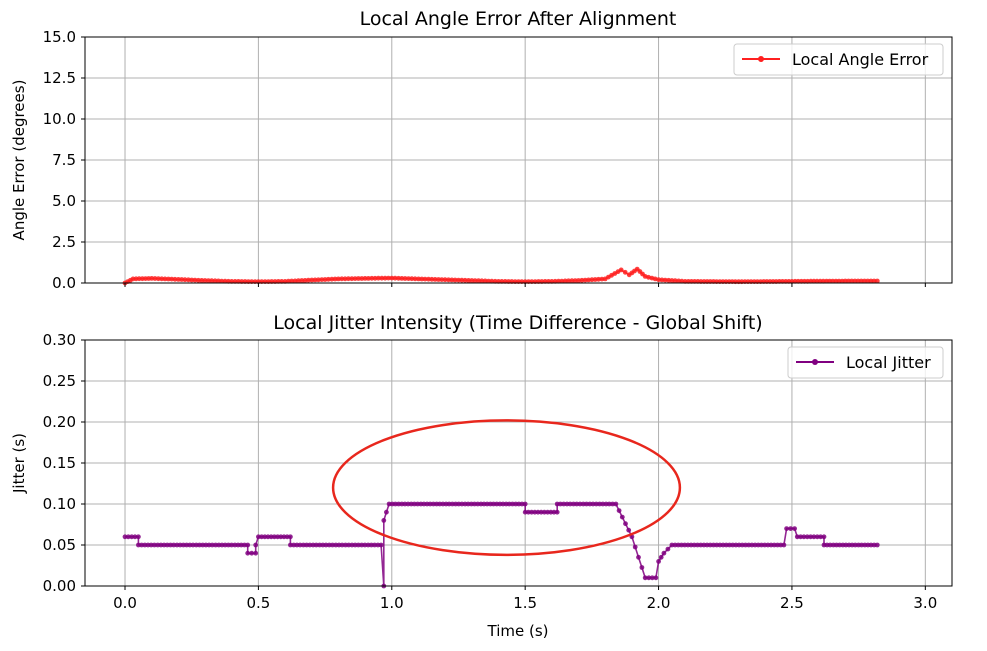  I want to click on jitter-x-tick-label: 1.5, so click(525, 603).